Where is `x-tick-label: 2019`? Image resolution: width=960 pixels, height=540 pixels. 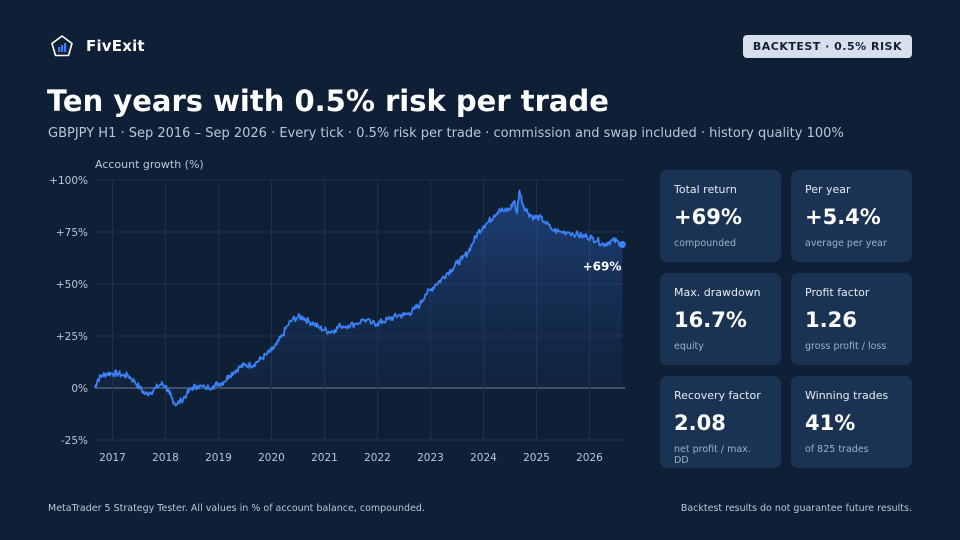 x-tick-label: 2019 is located at coordinates (218, 458).